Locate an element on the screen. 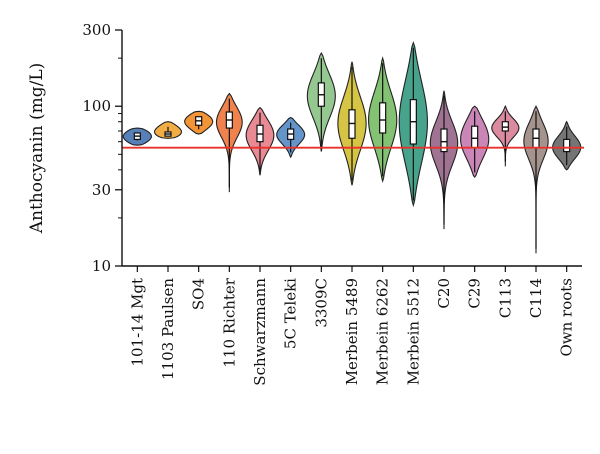 This screenshot has height=454, width=600. x-tick-label: Merbein 5489 is located at coordinates (352, 331).